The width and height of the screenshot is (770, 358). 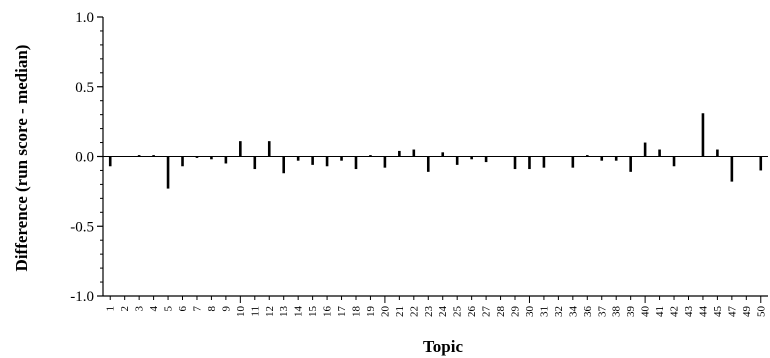 I want to click on x-tick-label: 4, so click(x=154, y=309).